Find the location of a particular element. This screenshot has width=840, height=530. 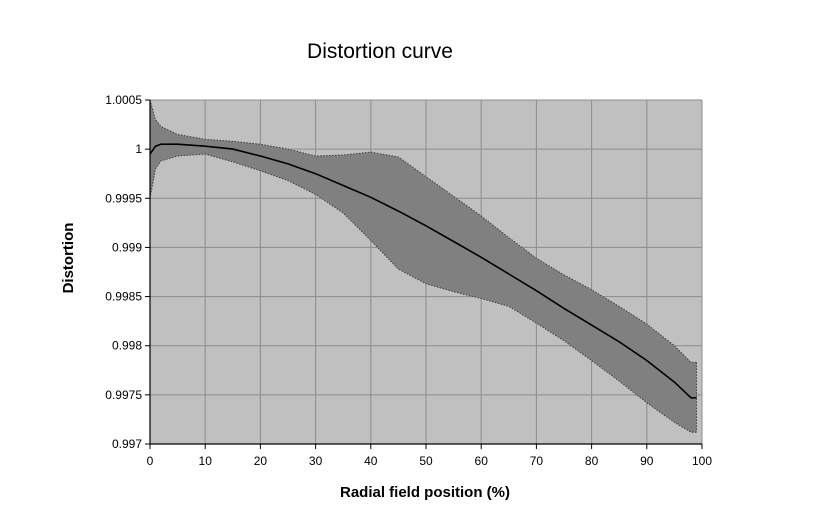

y-tick-label: 0.999 is located at coordinates (127, 247).